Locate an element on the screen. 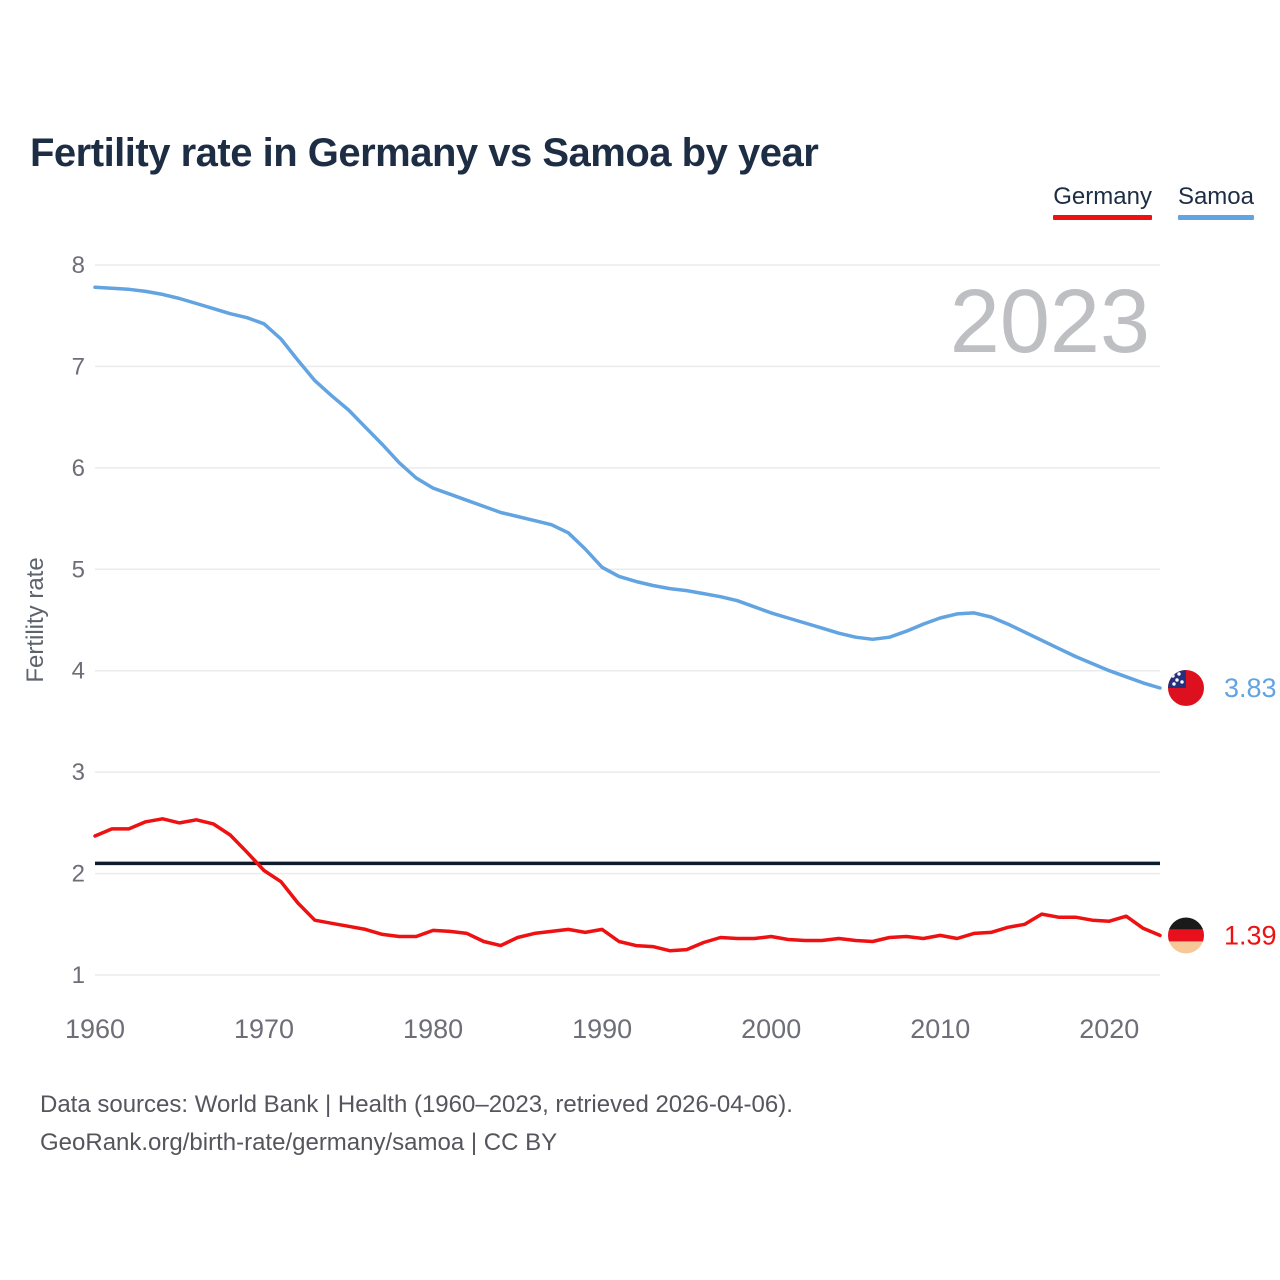 Image resolution: width=1280 pixels, height=1280 pixels. legend-label-germany: Germany is located at coordinates (1102, 196).